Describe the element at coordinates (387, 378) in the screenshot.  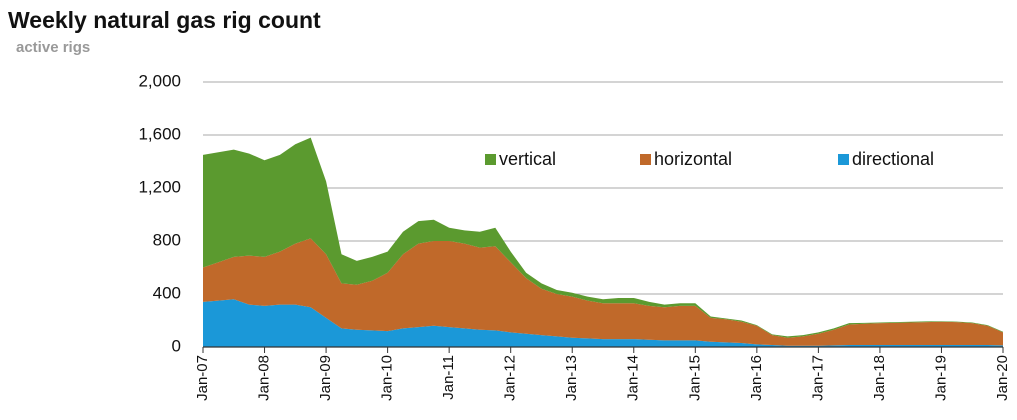
I see `x-tick-label: Jan-10` at that location.